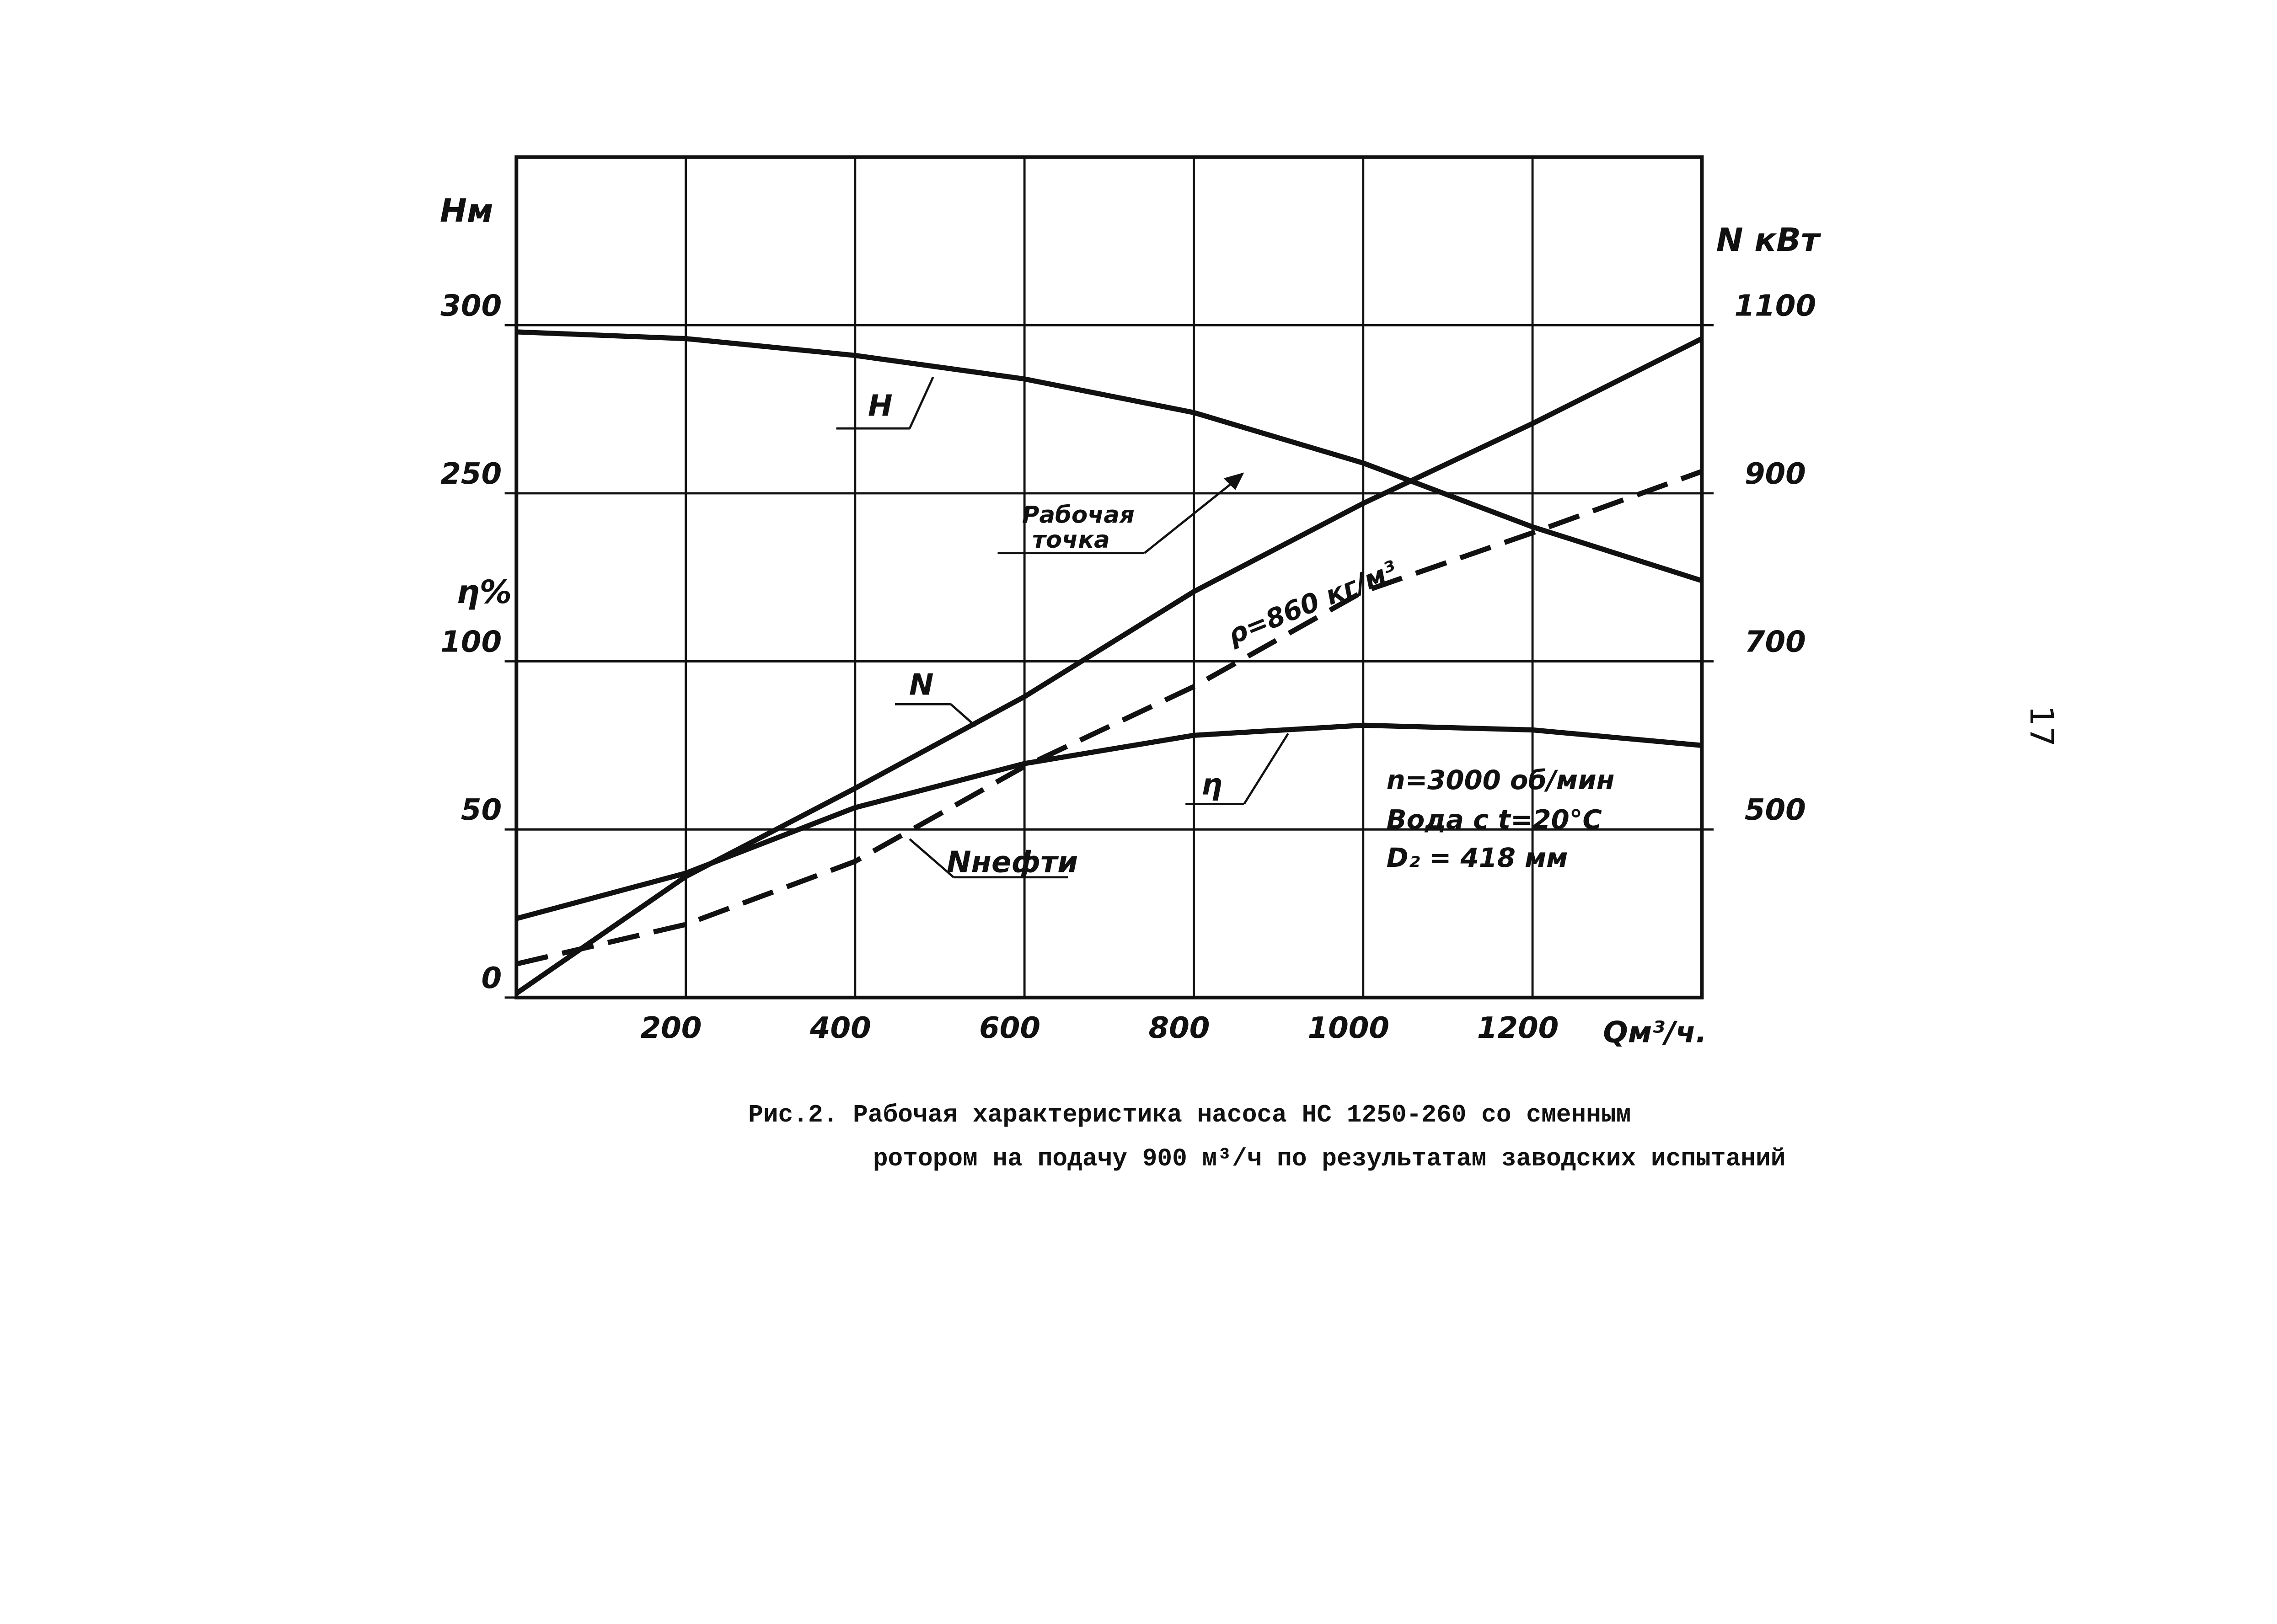 Image resolution: width=2277 pixels, height=1624 pixels. What do you see at coordinates (921, 685) in the screenshot?
I see `series-label: N` at bounding box center [921, 685].